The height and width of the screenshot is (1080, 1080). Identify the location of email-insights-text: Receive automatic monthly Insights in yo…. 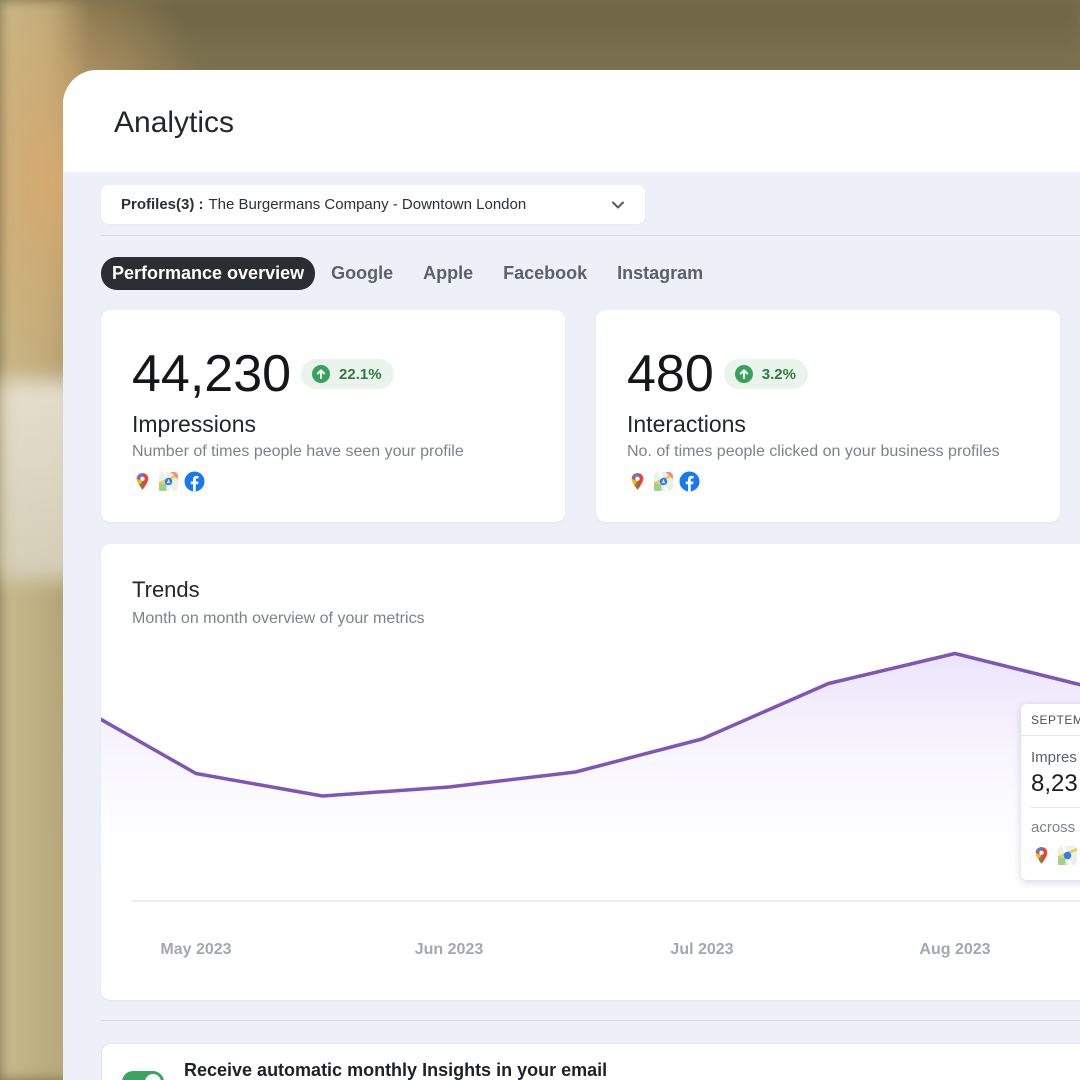
(396, 1070).